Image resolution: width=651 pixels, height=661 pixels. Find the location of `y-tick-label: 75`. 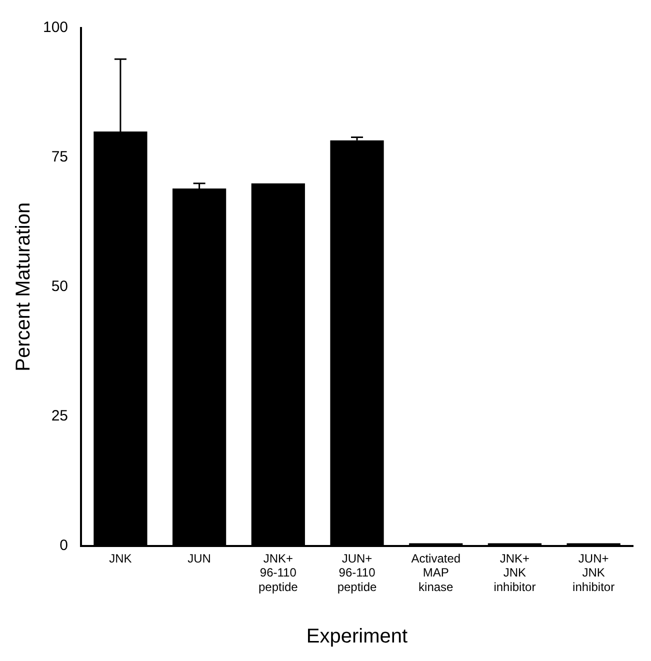

y-tick-label: 75 is located at coordinates (59, 157).